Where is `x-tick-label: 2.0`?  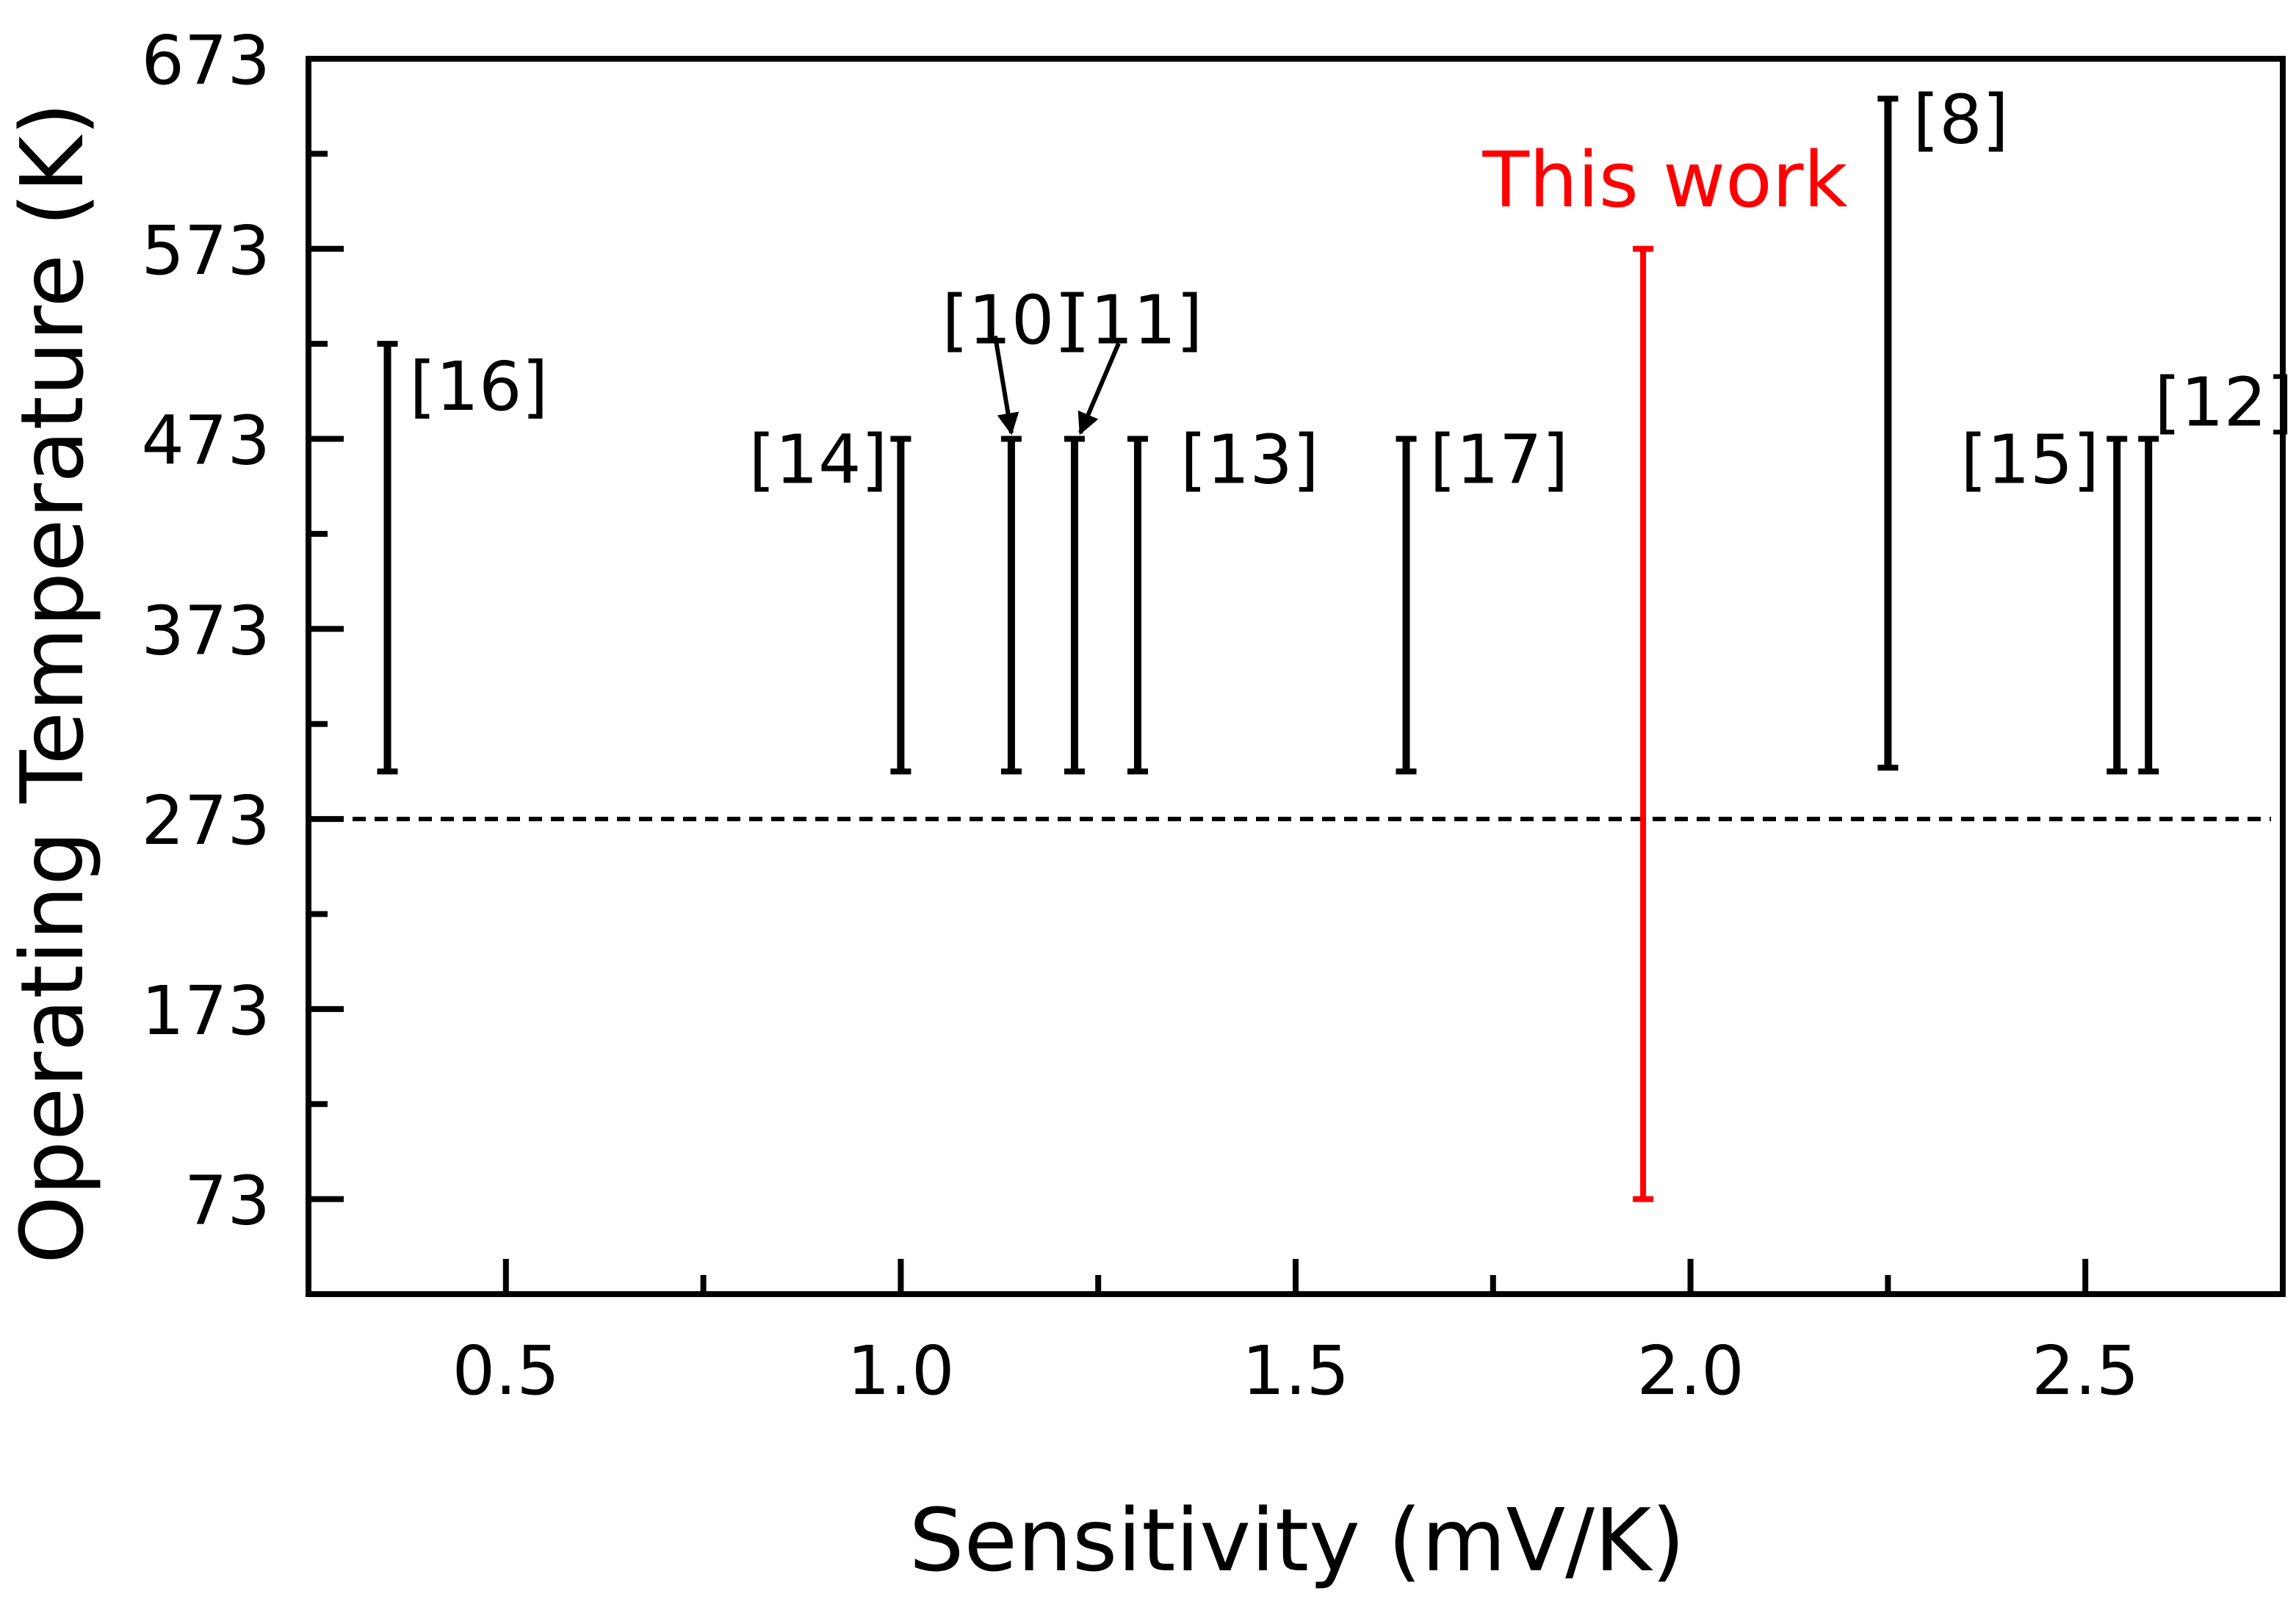 x-tick-label: 2.0 is located at coordinates (1690, 1371).